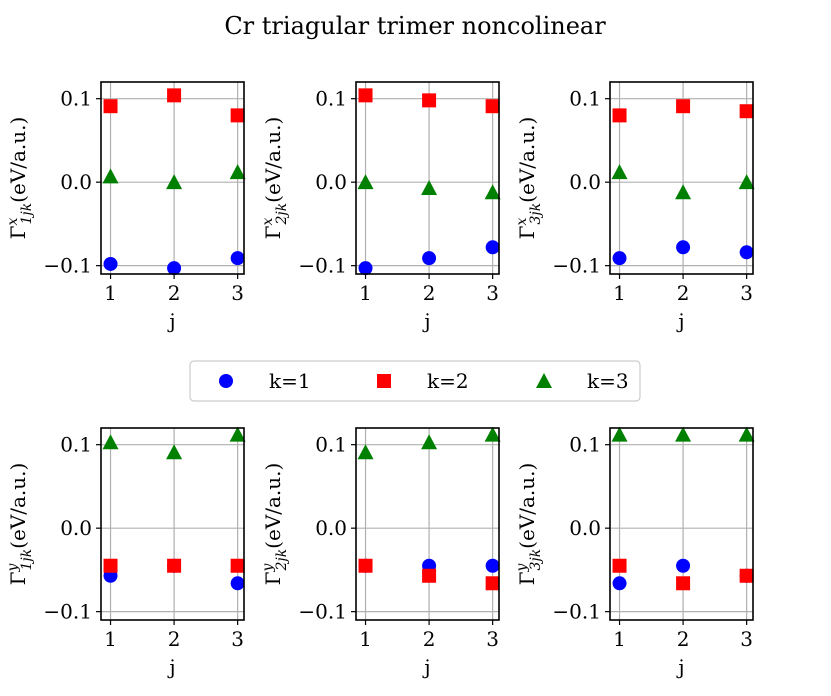 The width and height of the screenshot is (831, 696). I want to click on legend-frame, so click(415, 381).